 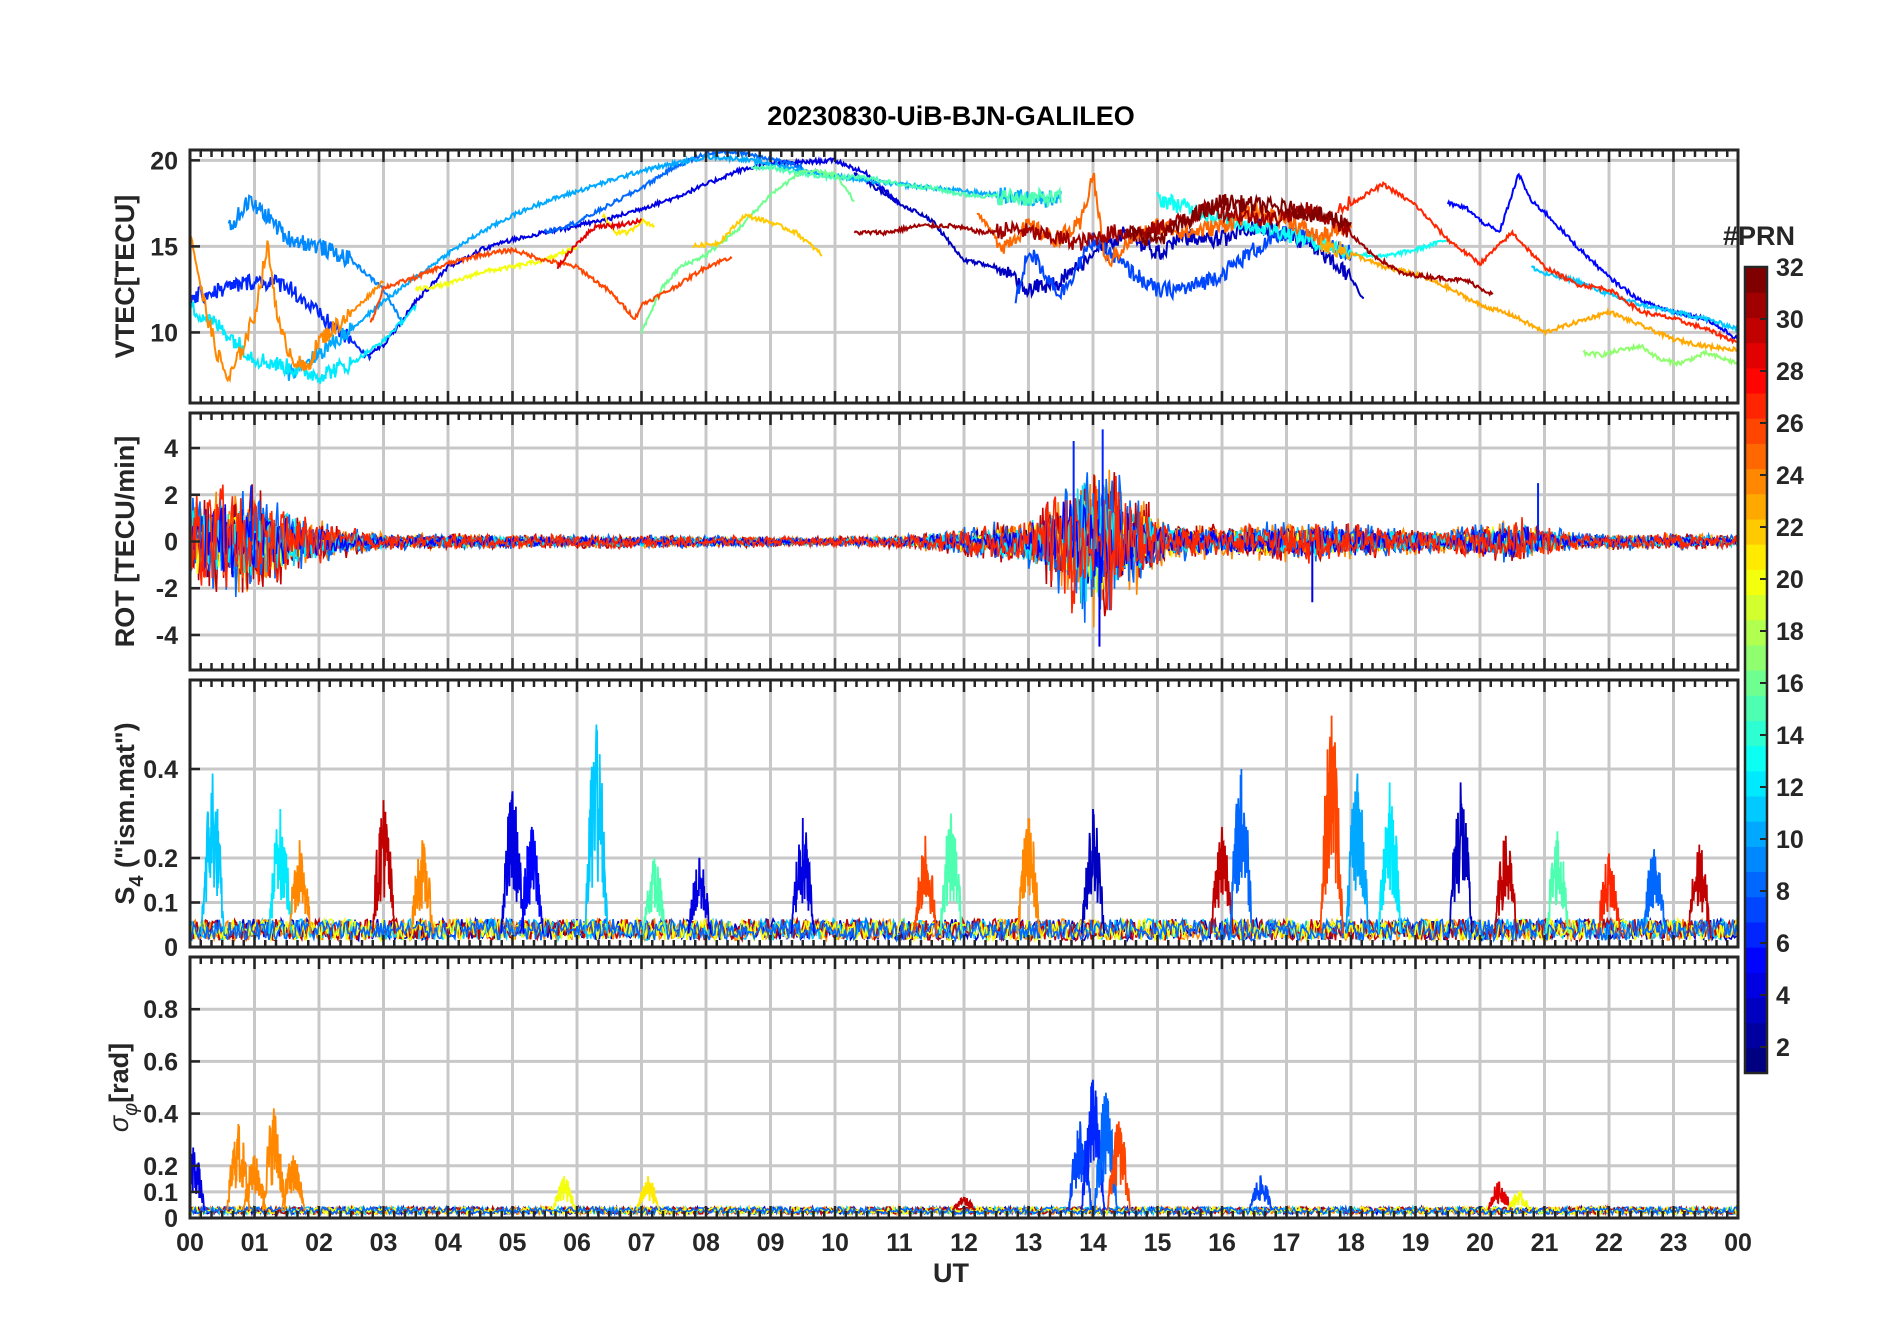 What do you see at coordinates (137, 881) in the screenshot?
I see `y-label-sub: 4` at bounding box center [137, 881].